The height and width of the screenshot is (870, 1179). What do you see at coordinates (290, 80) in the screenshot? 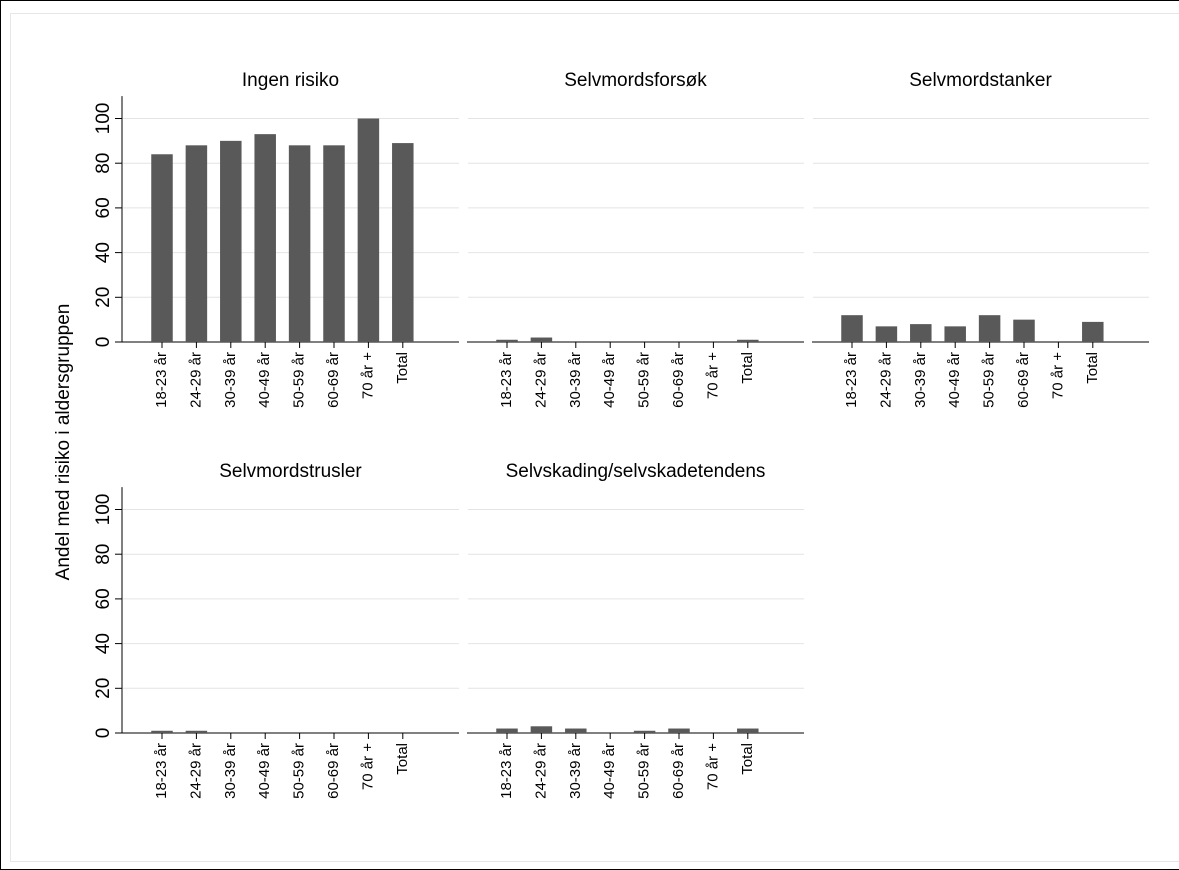
I see `panel-title: Ingen risiko` at bounding box center [290, 80].